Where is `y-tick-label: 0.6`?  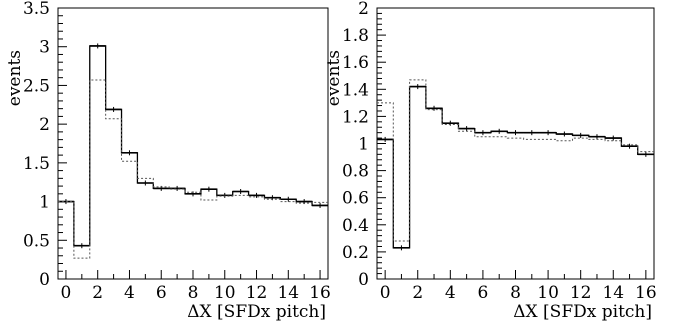
y-tick-label: 0.6 is located at coordinates (355, 199).